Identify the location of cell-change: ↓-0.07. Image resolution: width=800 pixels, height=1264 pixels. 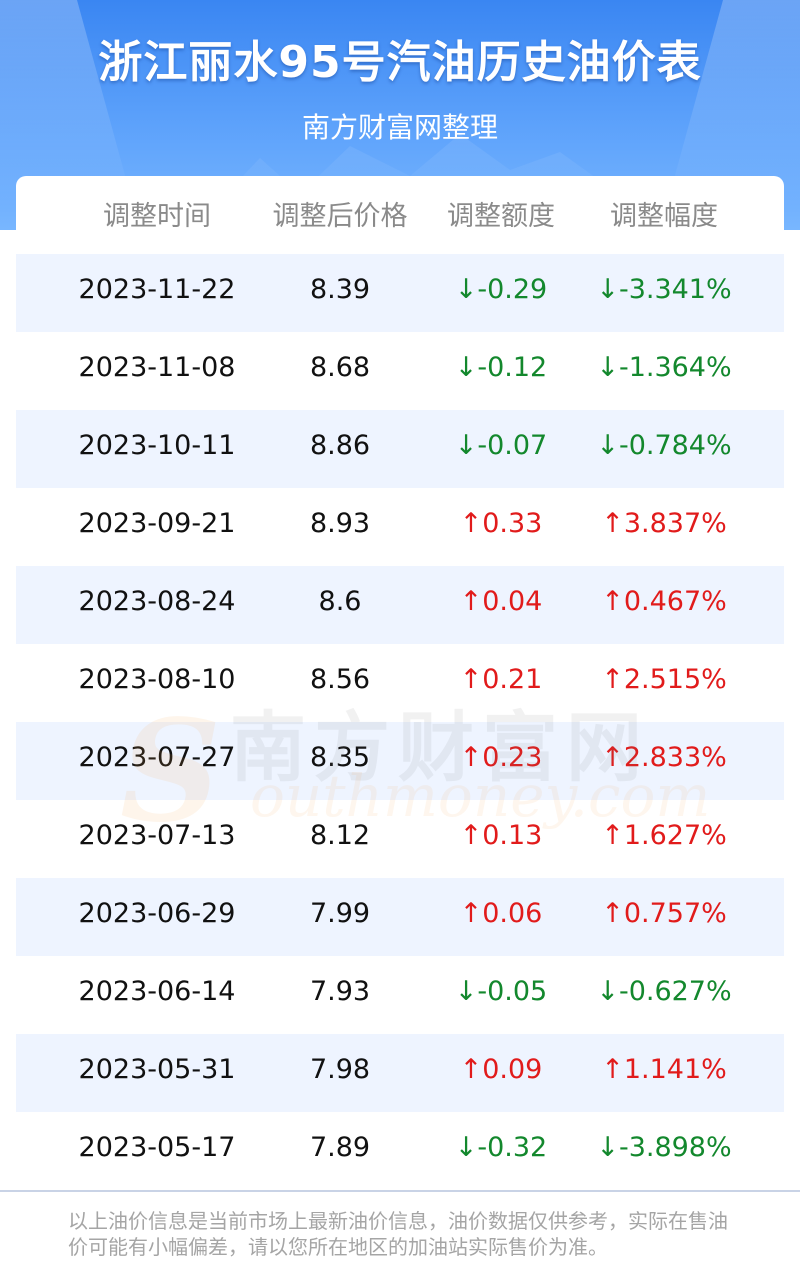
(501, 445).